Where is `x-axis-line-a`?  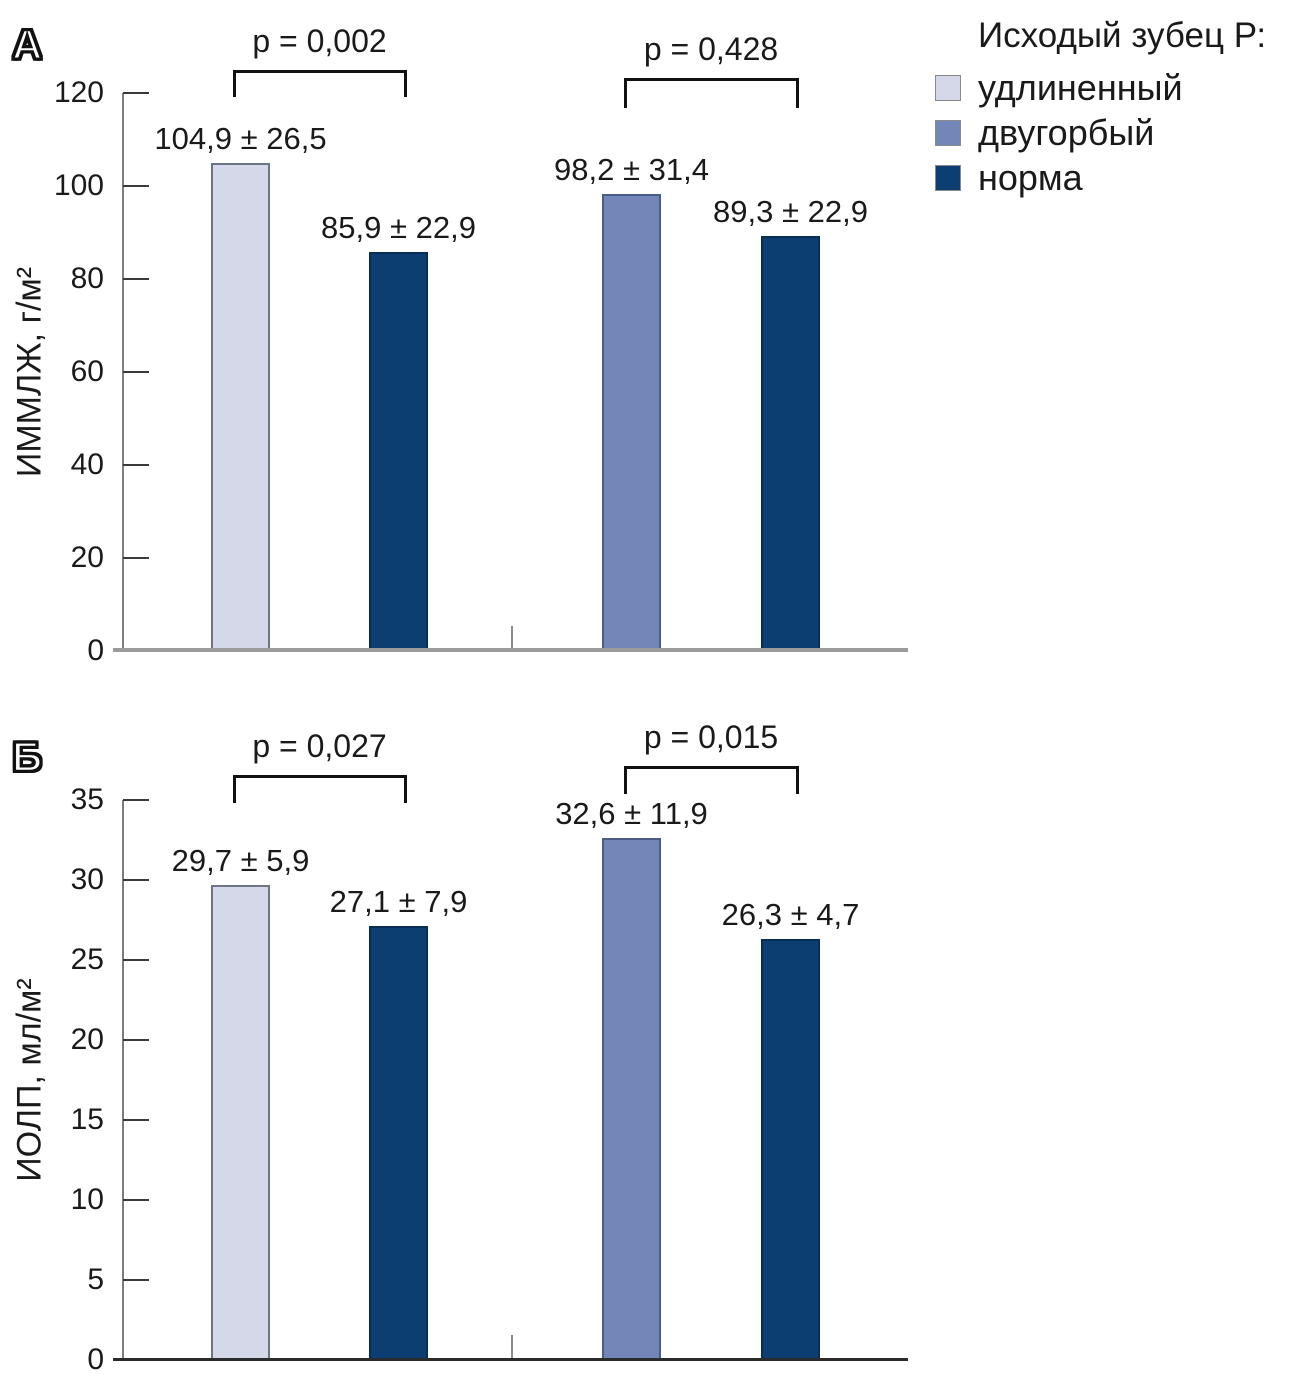 x-axis-line-a is located at coordinates (510, 650).